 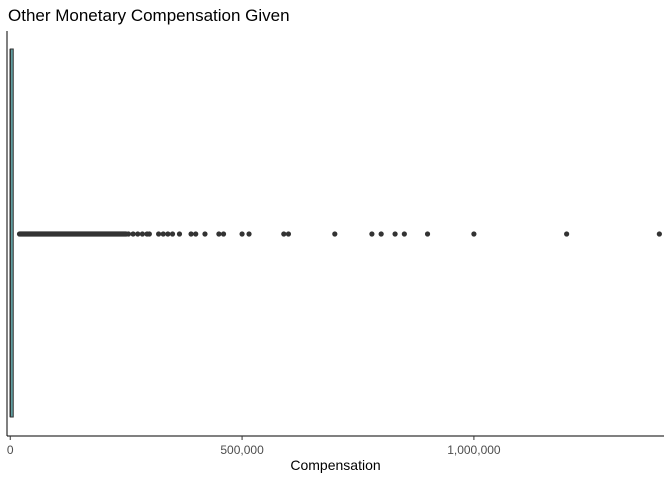 I want to click on x-tick-label: 500,000, so click(x=242, y=450).